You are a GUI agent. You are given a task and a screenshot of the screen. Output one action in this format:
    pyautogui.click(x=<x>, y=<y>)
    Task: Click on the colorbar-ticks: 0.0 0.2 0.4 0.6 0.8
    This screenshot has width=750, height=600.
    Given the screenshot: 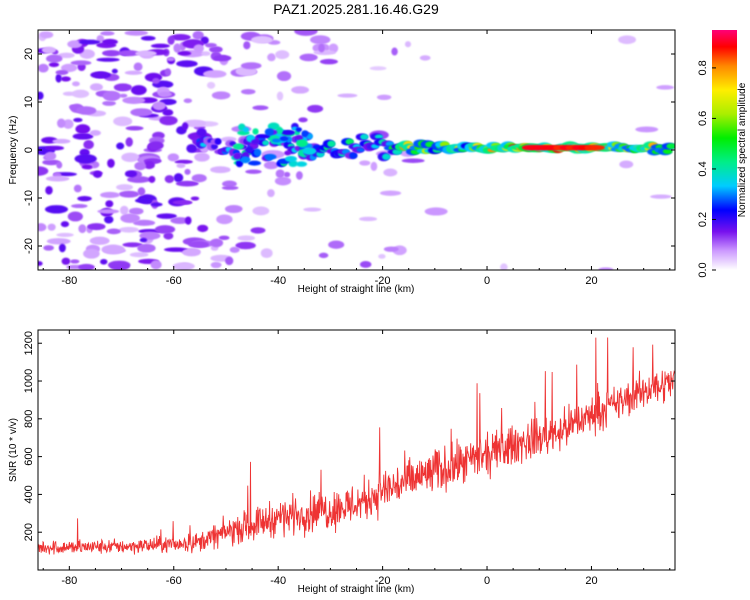 What is the action you would take?
    pyautogui.click(x=706, y=169)
    